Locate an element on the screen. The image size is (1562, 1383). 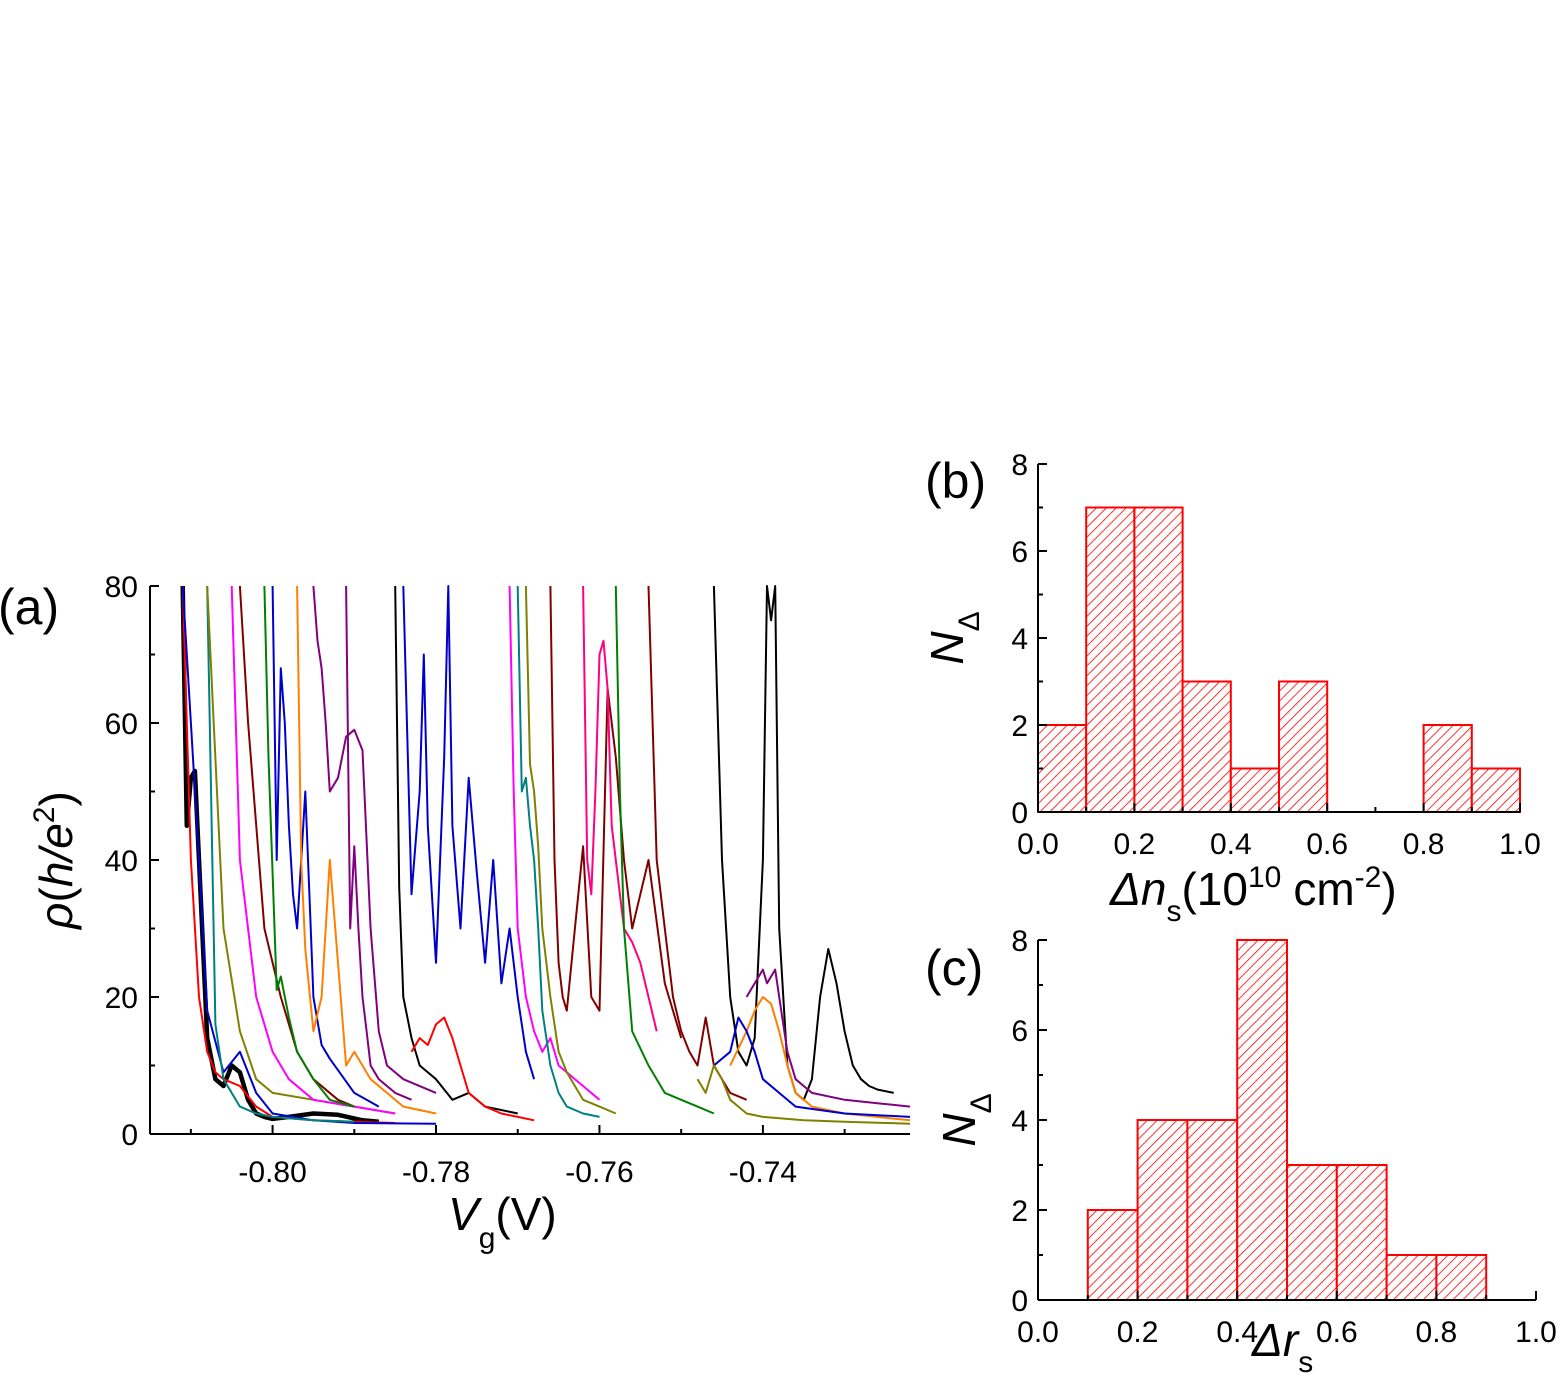
b-x-title-exp1: 10 is located at coordinates (1264, 877).